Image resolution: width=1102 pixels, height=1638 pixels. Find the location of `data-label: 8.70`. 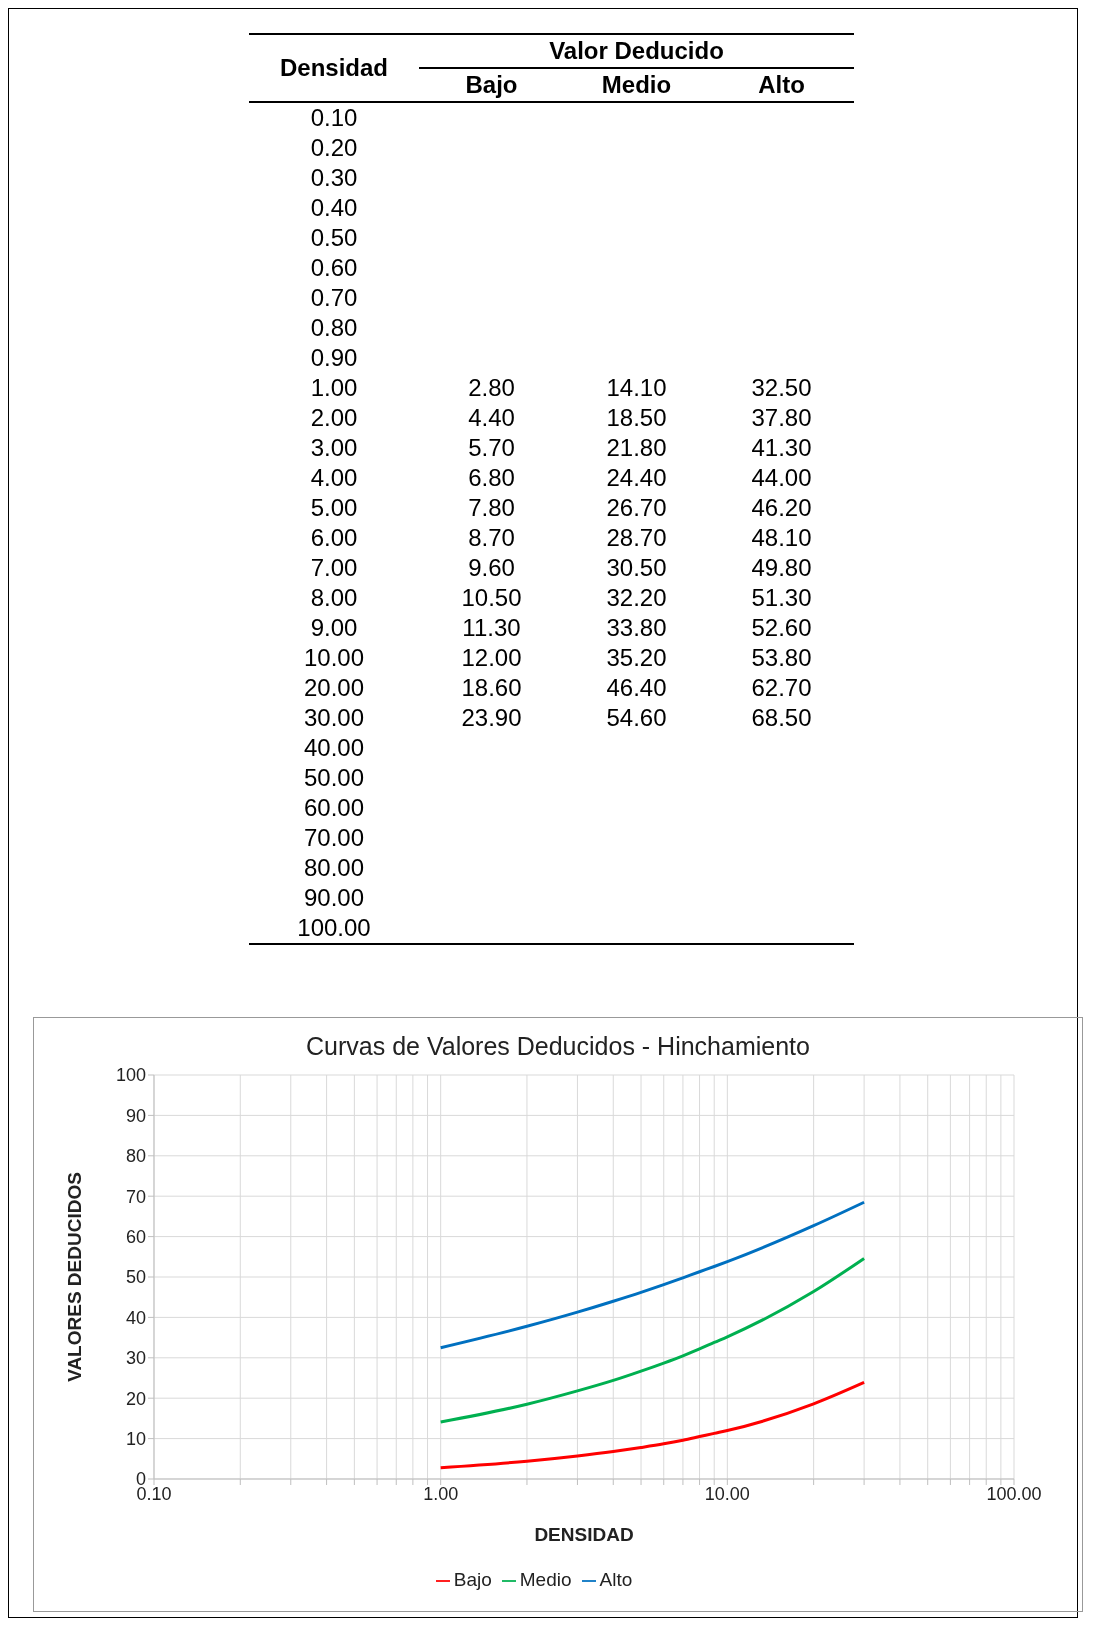

data-label: 8.70 is located at coordinates (491, 538).